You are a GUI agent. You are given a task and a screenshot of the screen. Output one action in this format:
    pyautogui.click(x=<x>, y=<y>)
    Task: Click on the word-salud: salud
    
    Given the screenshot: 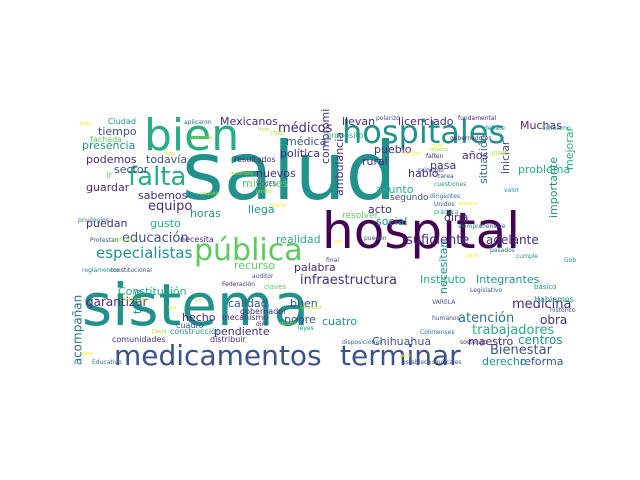 What is the action you would take?
    pyautogui.click(x=289, y=171)
    